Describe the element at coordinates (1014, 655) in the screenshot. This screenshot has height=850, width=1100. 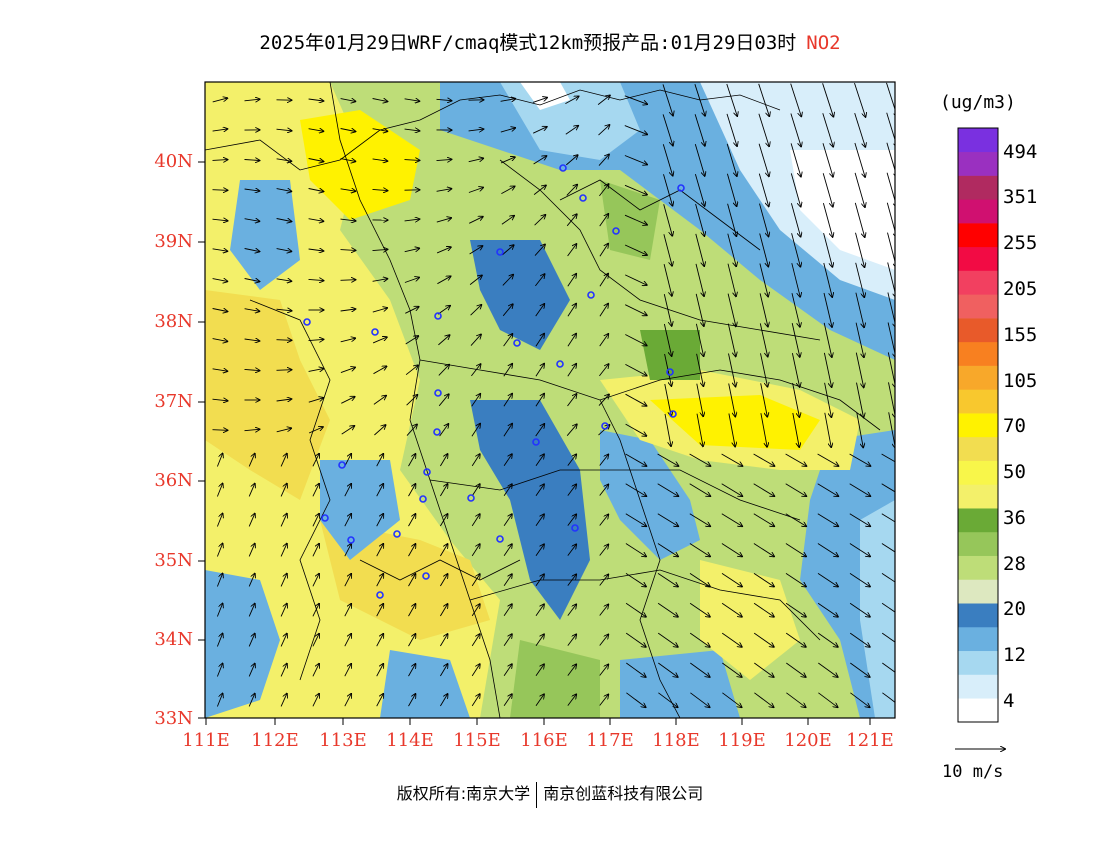
I see `legend-label-12: 12` at that location.